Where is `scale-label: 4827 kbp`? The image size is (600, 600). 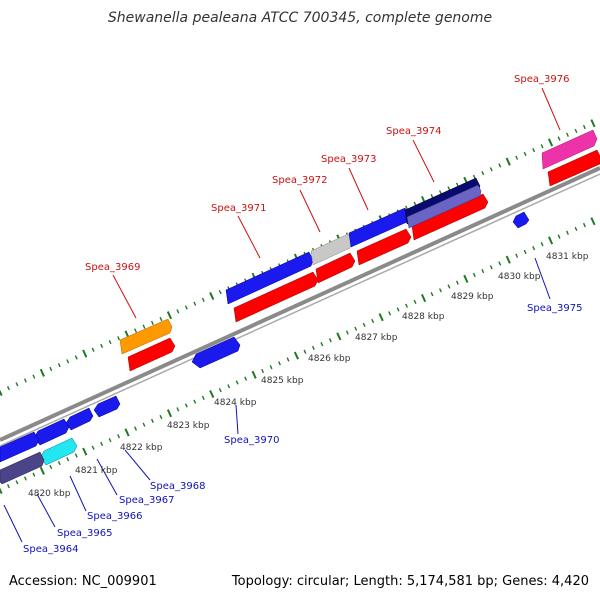 scale-label: 4827 kbp is located at coordinates (376, 338).